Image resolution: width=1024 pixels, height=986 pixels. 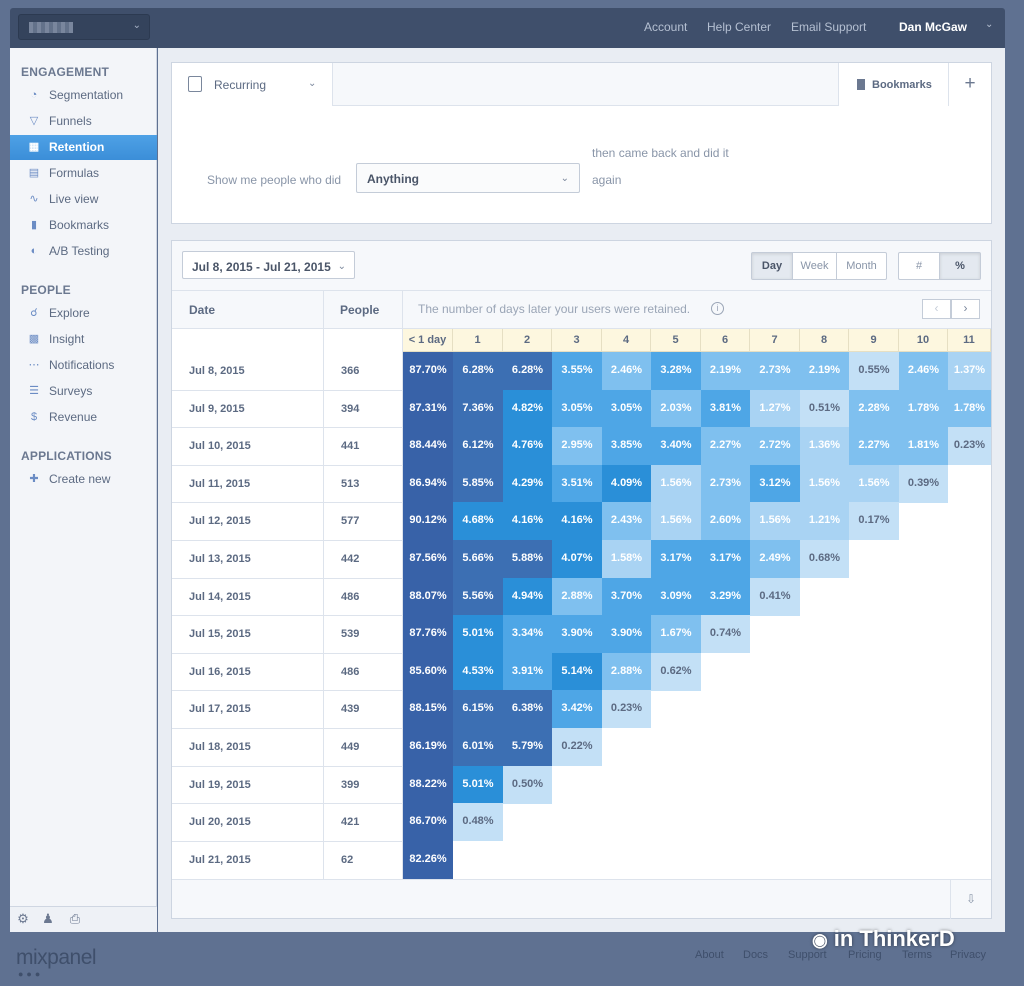 I want to click on retention-cell: 3.81%, so click(x=725, y=408).